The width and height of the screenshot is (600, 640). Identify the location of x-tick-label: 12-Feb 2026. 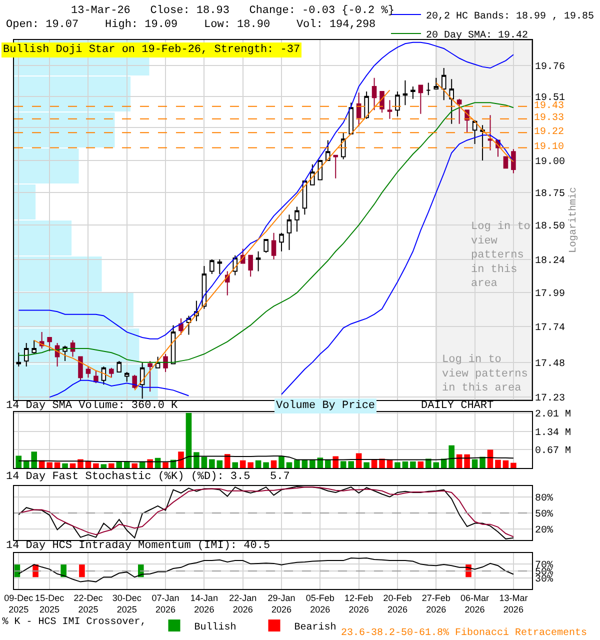
(359, 603).